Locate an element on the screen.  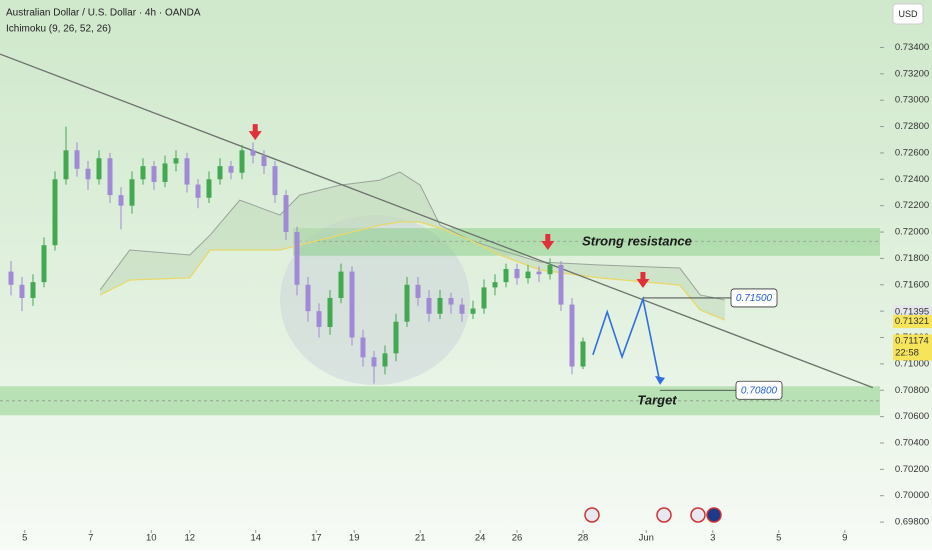
zone is located at coordinates (586, 242).